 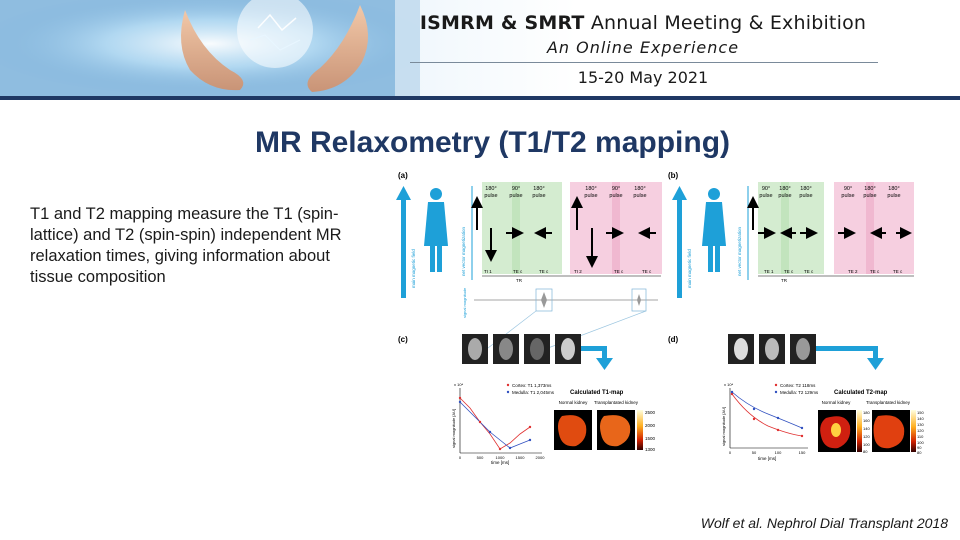 I want to click on svg-text: 1000, so click(x=501, y=457).